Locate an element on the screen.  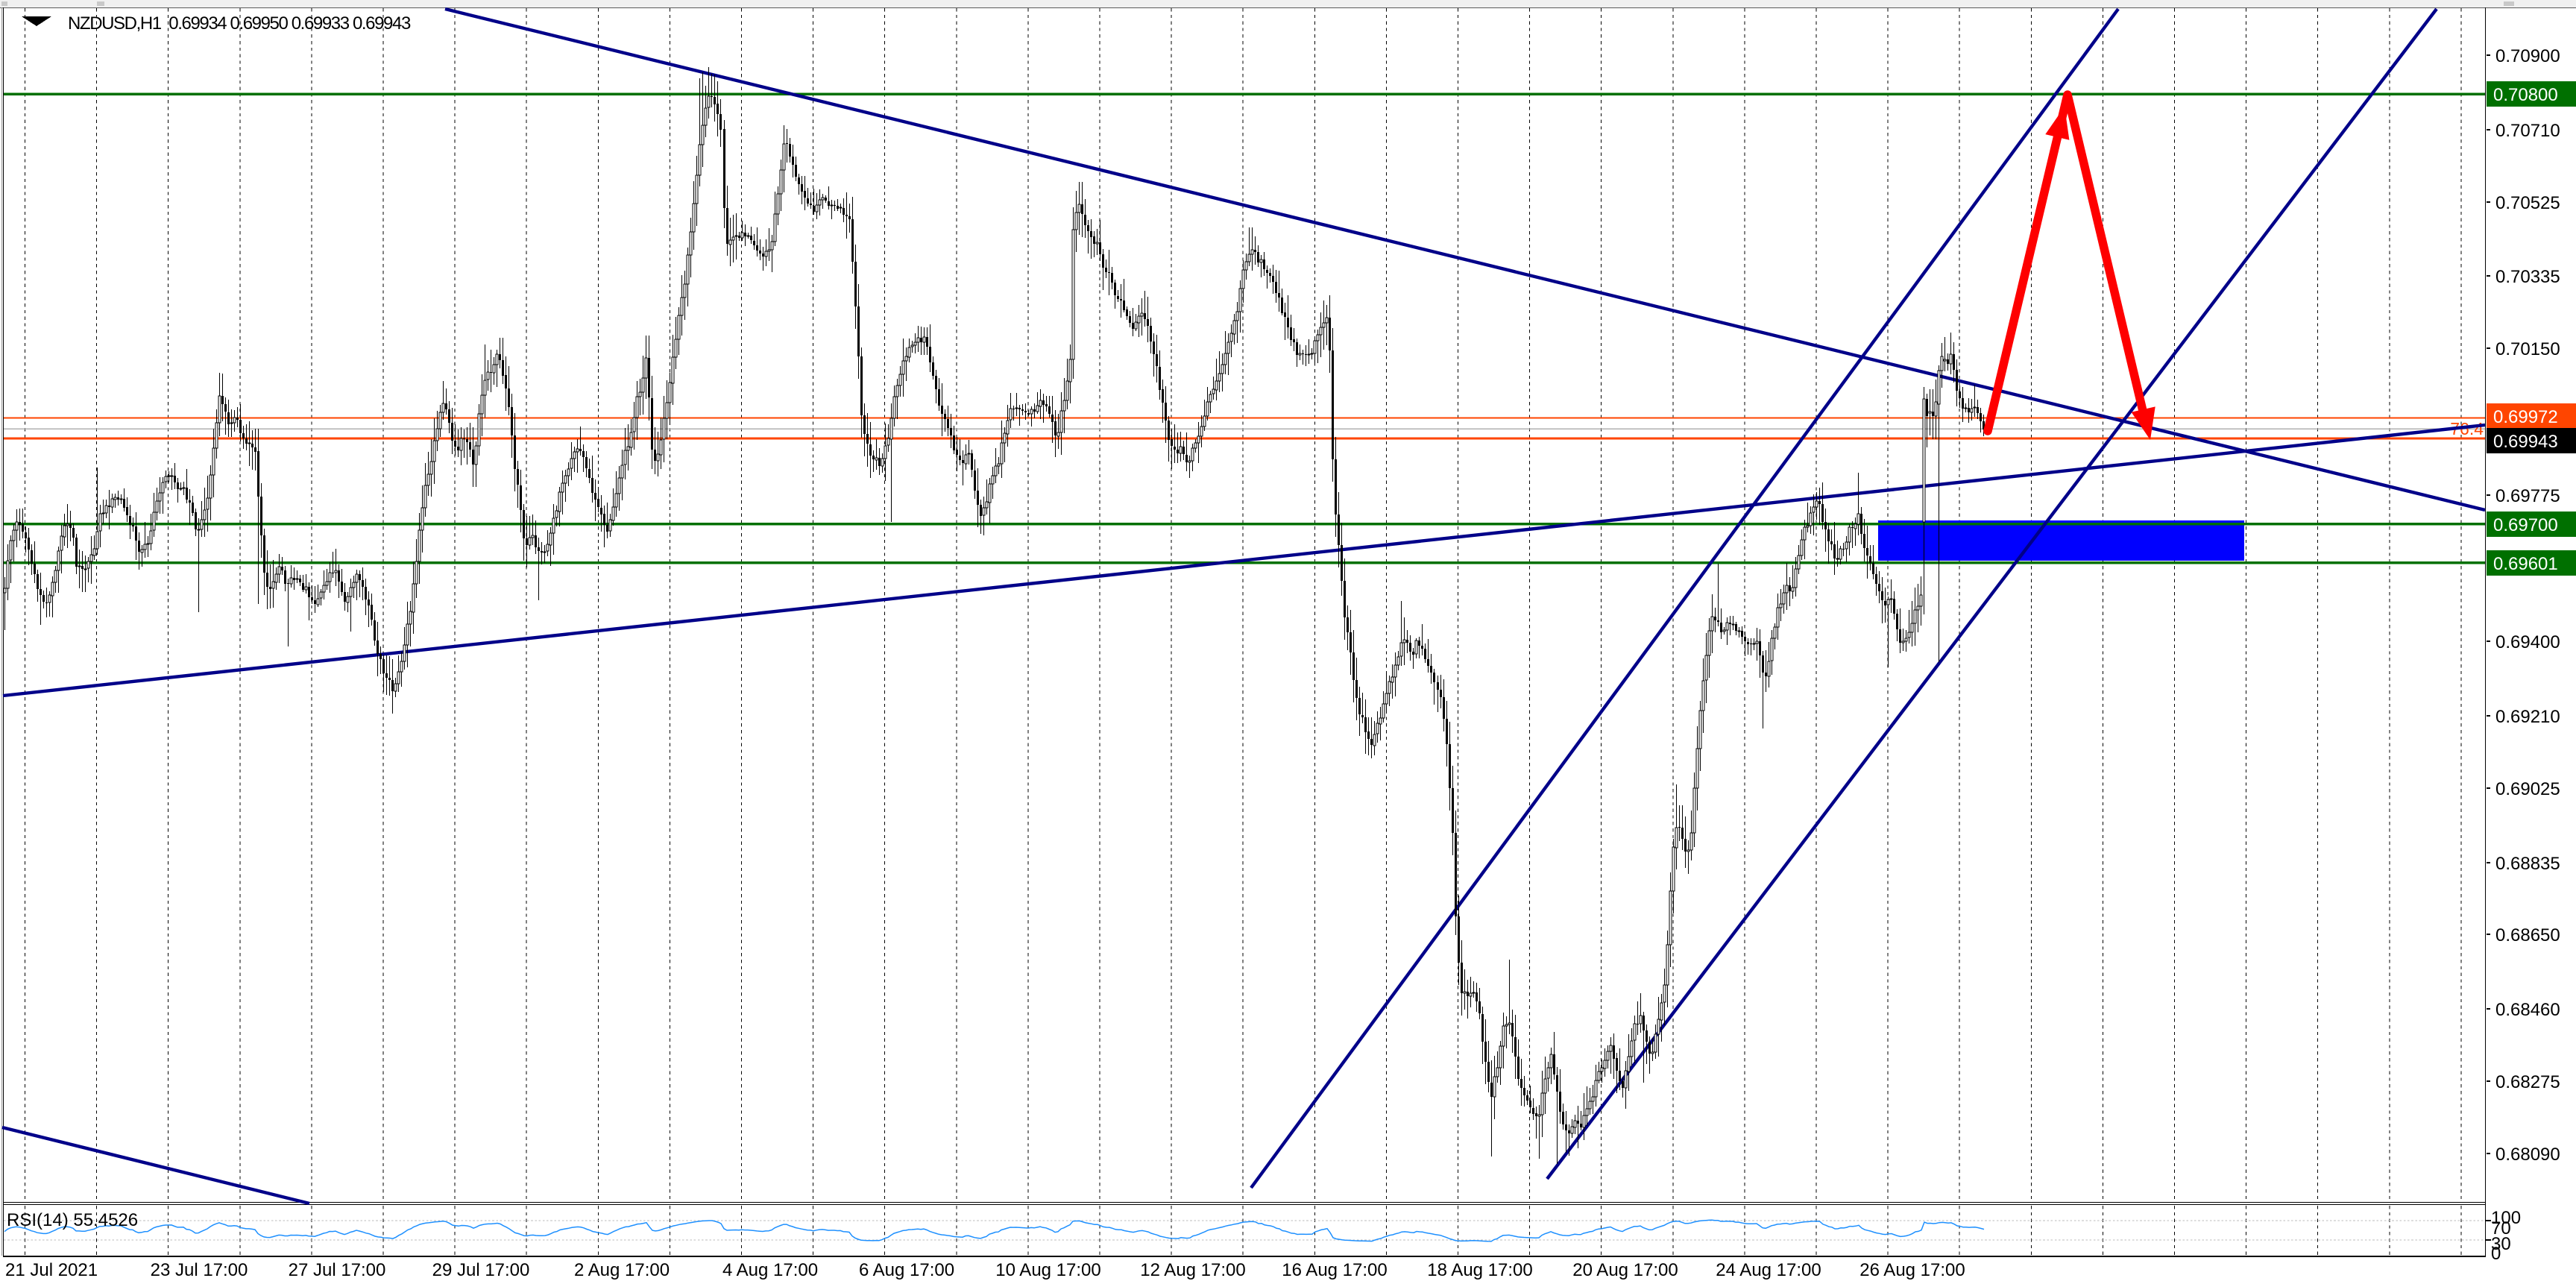
svg-text: 0.69972 is located at coordinates (2525, 417).